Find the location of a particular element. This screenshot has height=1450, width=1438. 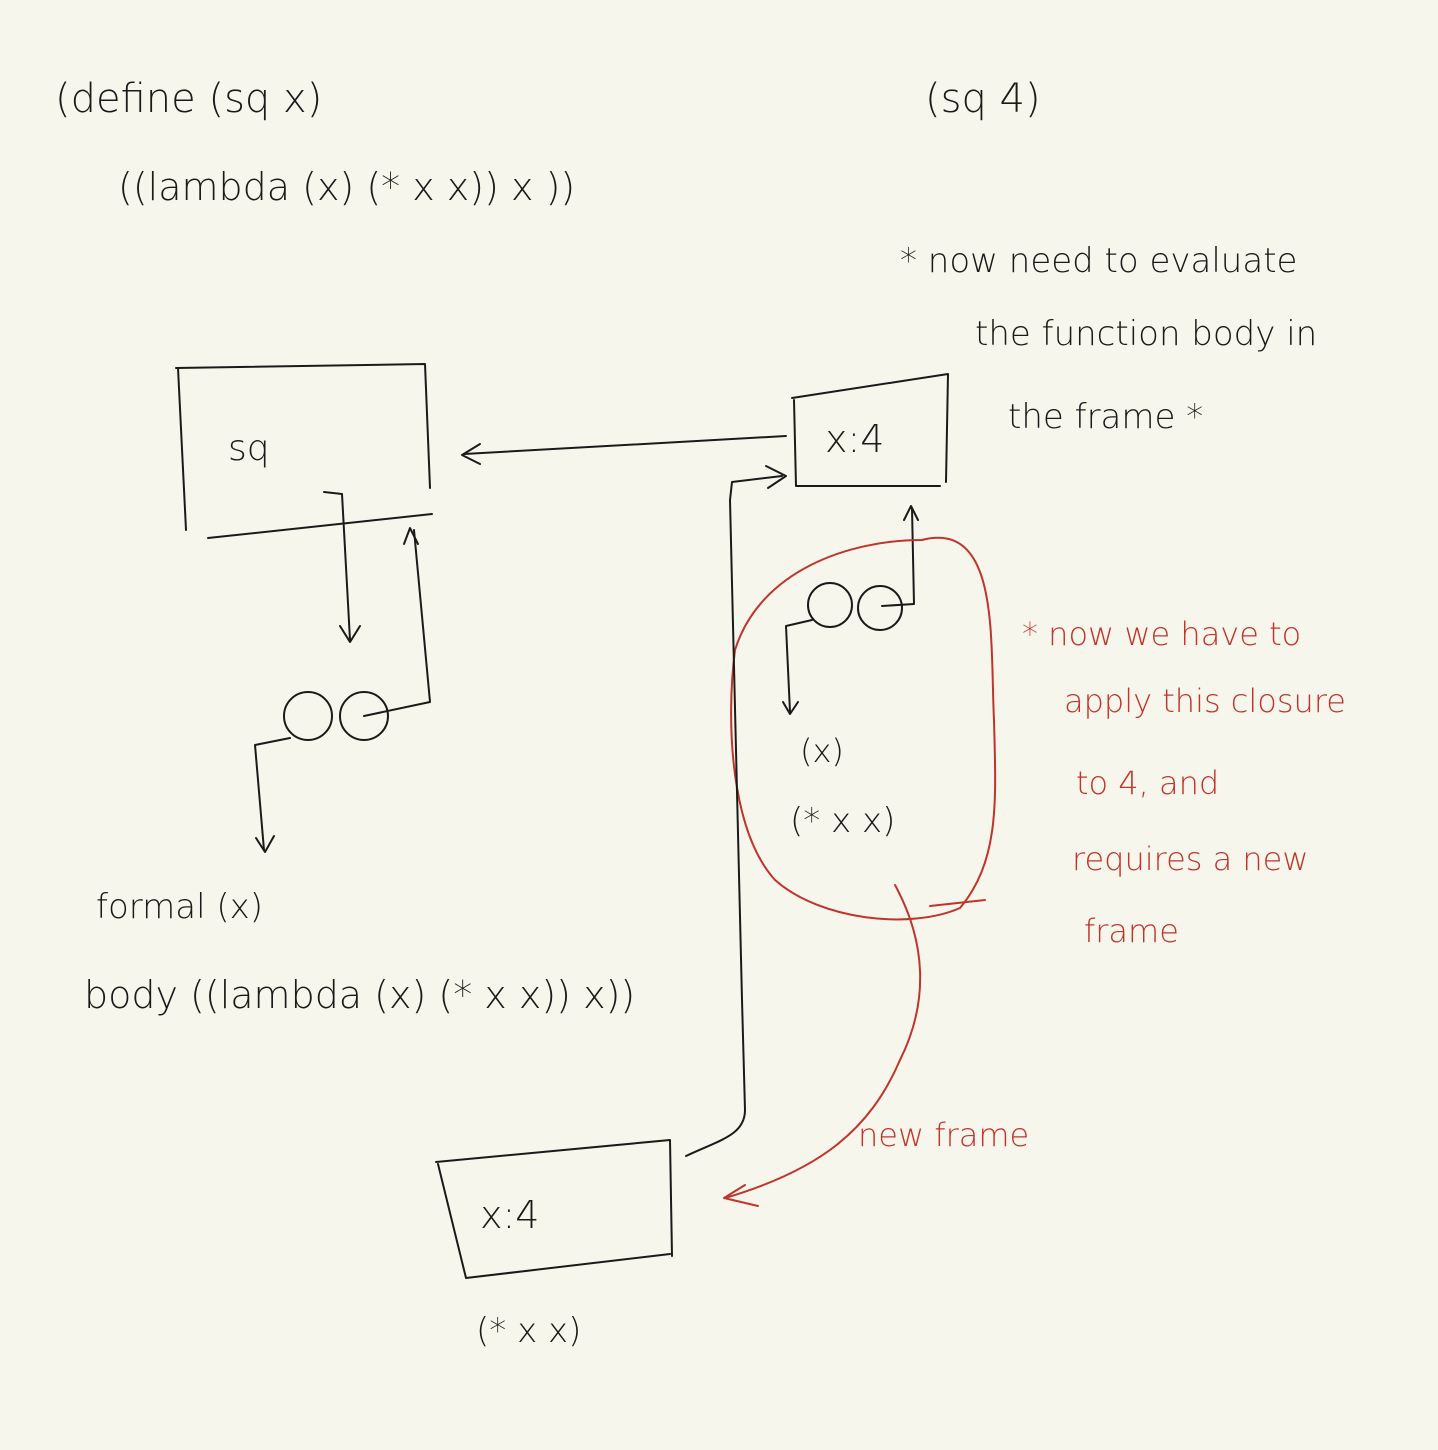

new-frame-arrow is located at coordinates (823, 1041).